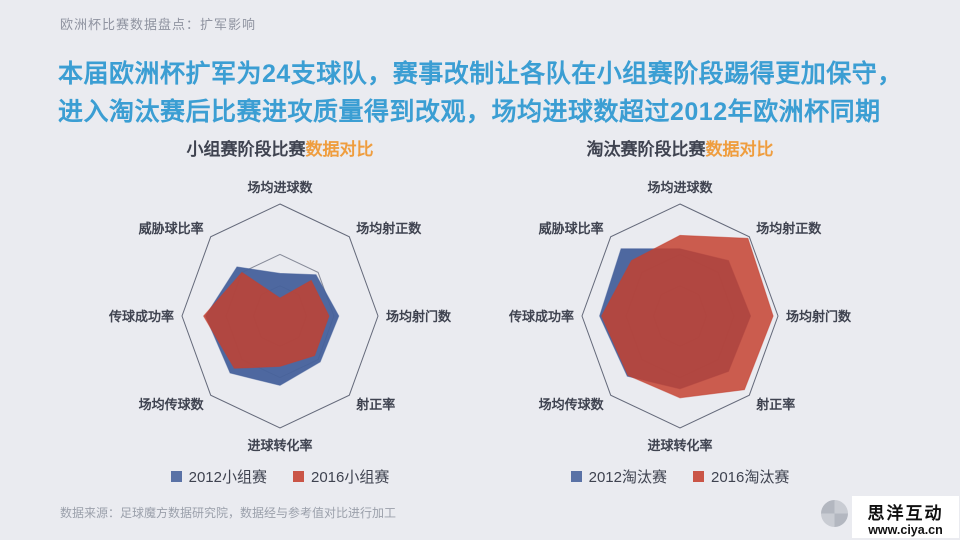  Describe the element at coordinates (576, 476) in the screenshot. I see `legend-swatch-2012-knockout` at that location.